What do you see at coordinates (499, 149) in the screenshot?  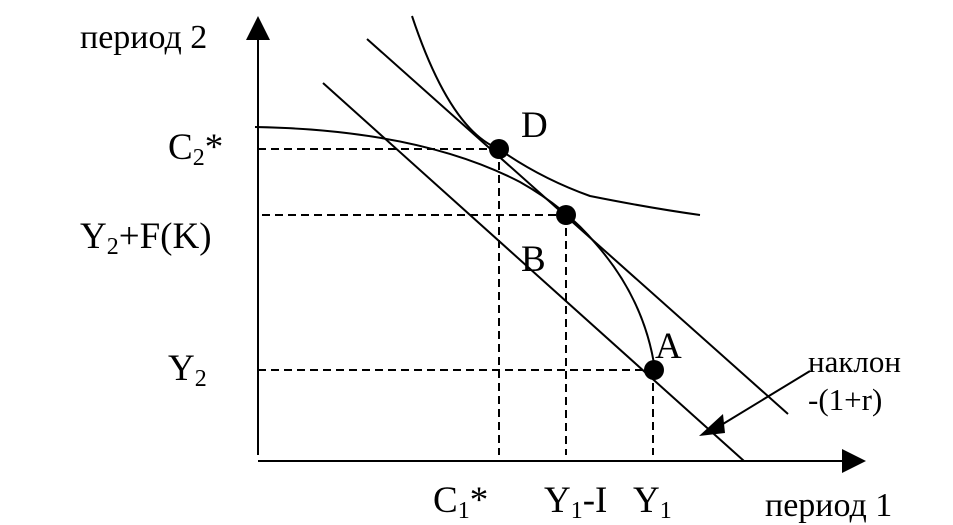 I see `point-d` at bounding box center [499, 149].